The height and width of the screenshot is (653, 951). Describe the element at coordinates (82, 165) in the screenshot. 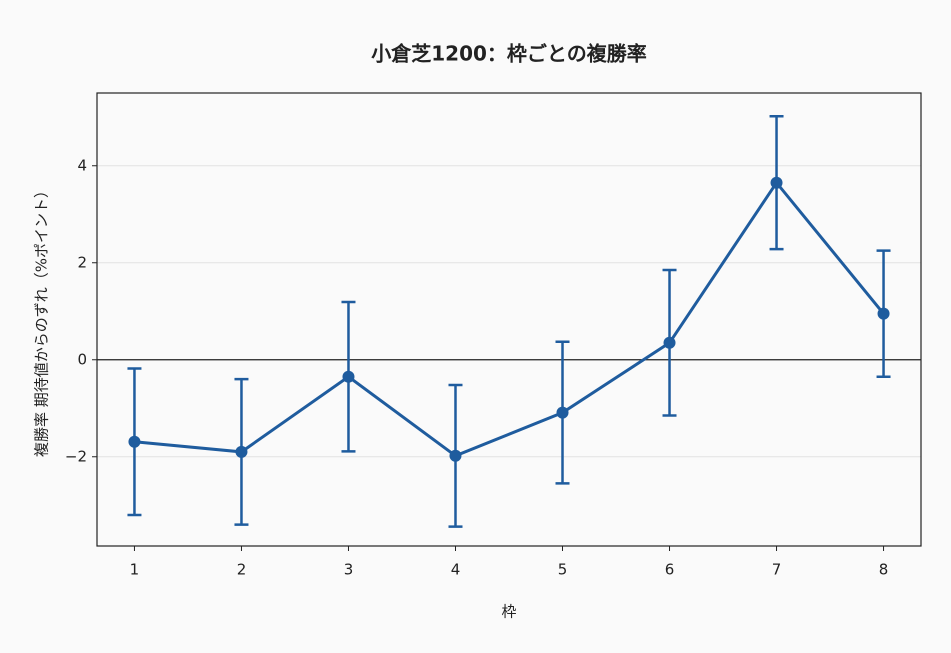

I see `y-tick-label: 4` at that location.